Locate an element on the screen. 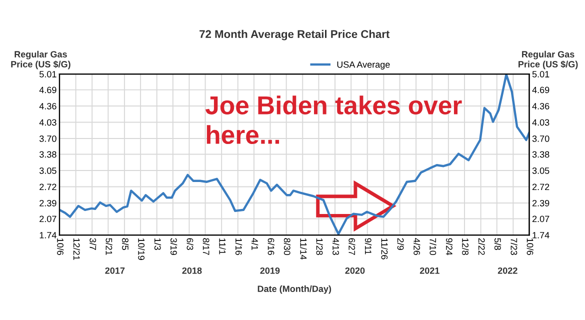 The width and height of the screenshot is (585, 320). y2-tick-label: 2.72 is located at coordinates (541, 187).